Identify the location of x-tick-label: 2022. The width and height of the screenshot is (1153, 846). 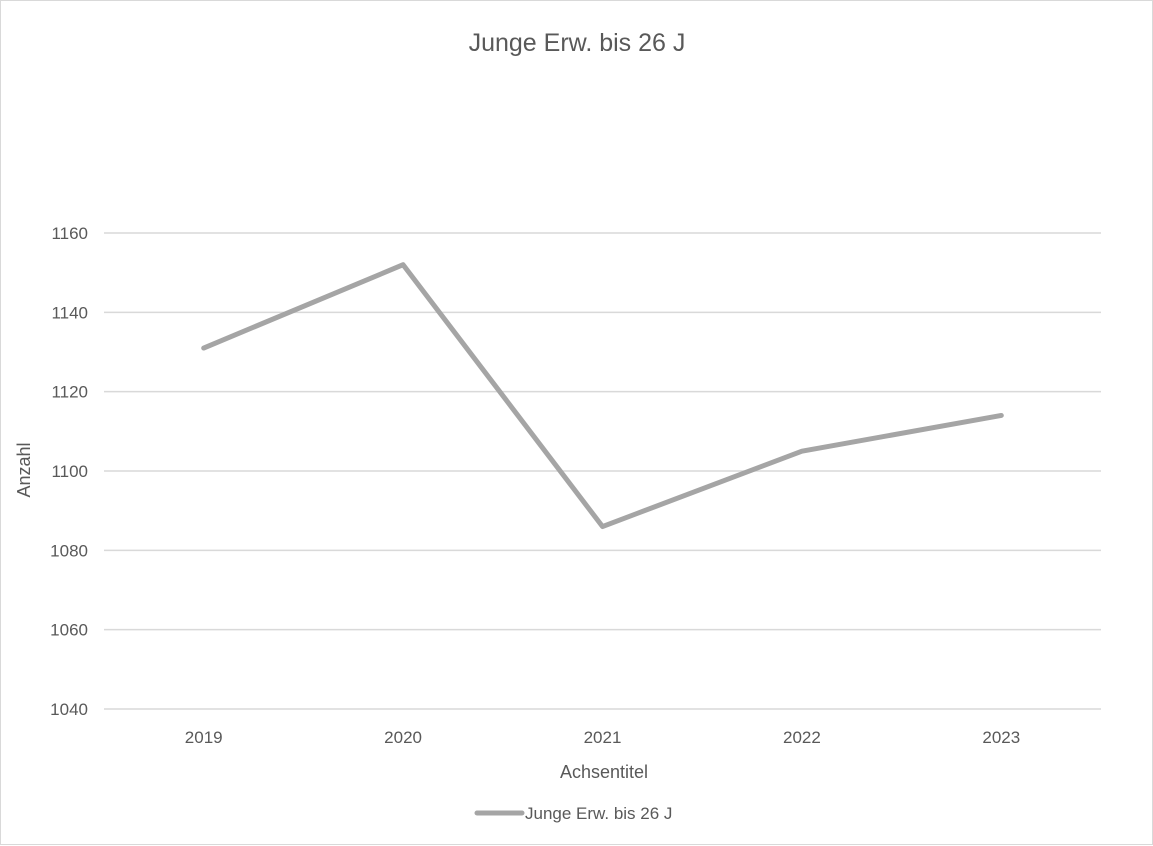
(802, 737).